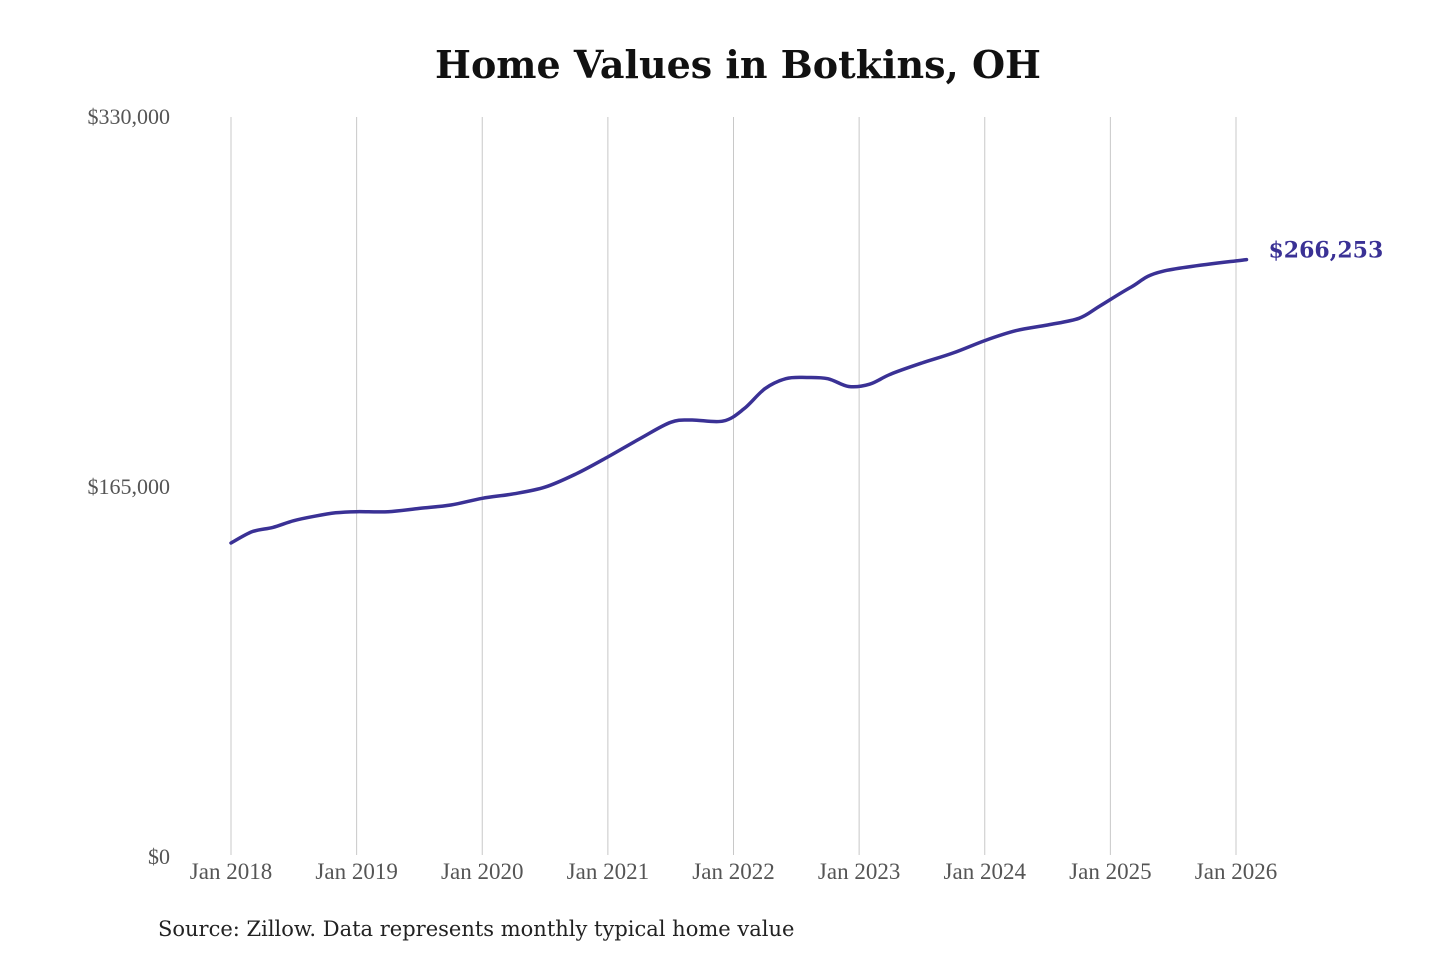 The width and height of the screenshot is (1440, 960). Describe the element at coordinates (129, 116) in the screenshot. I see `y-tick-label: $330,000` at that location.